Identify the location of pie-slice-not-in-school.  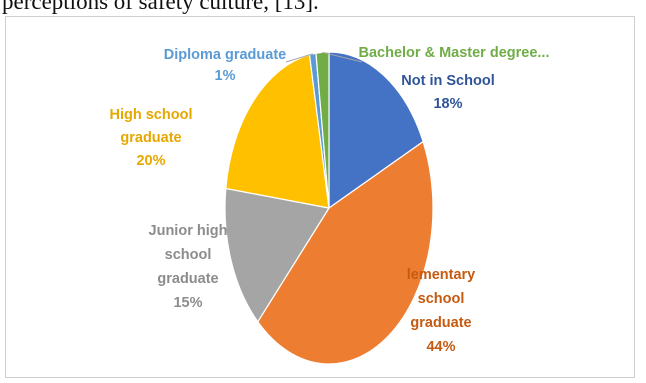
(376, 130).